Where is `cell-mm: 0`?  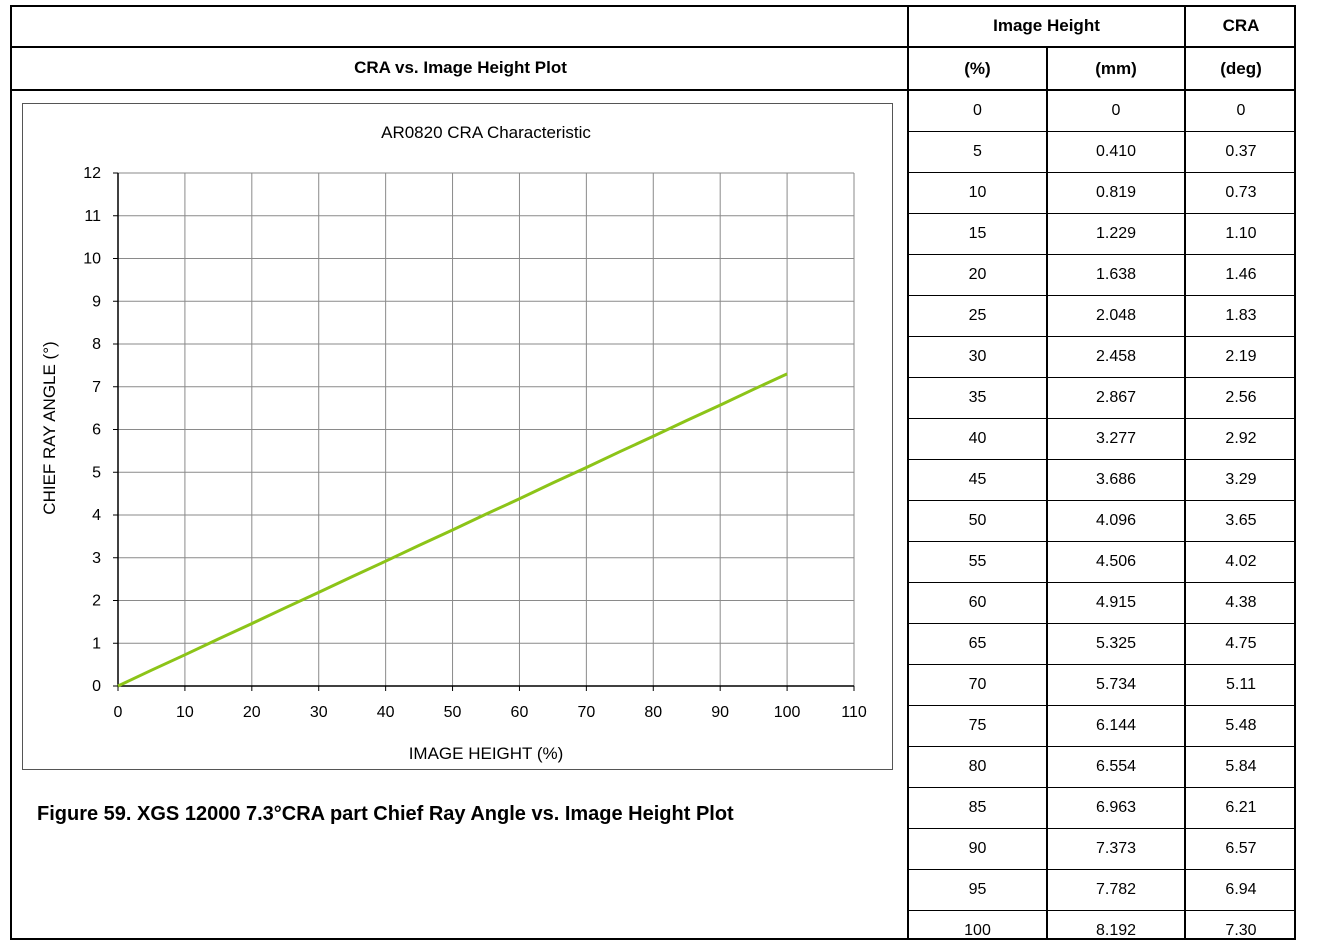 cell-mm: 0 is located at coordinates (1116, 110).